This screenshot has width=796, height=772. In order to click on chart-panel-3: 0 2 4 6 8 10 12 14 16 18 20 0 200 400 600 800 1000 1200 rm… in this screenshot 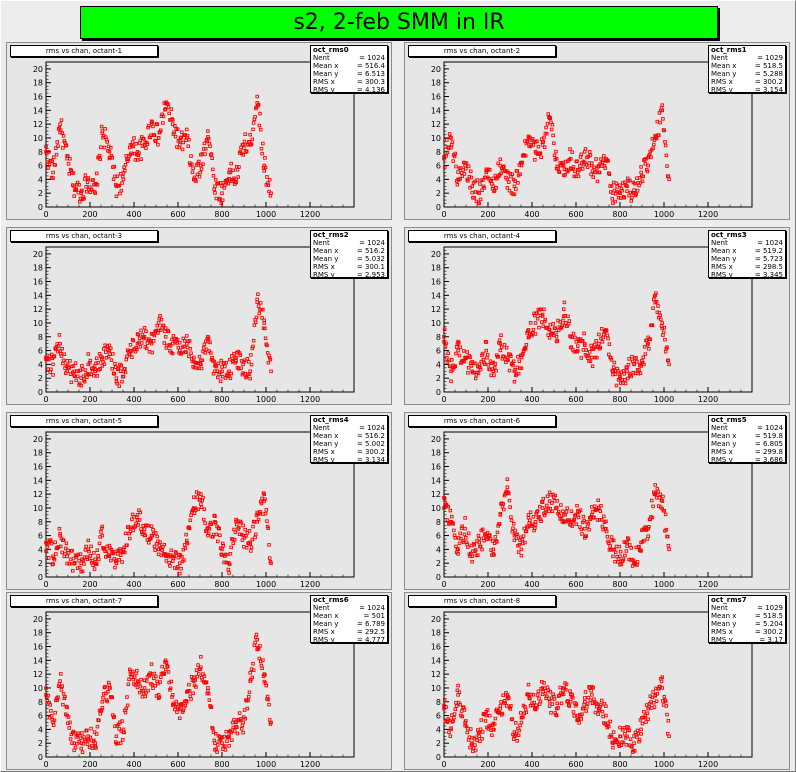, I will do `click(199, 316)`.